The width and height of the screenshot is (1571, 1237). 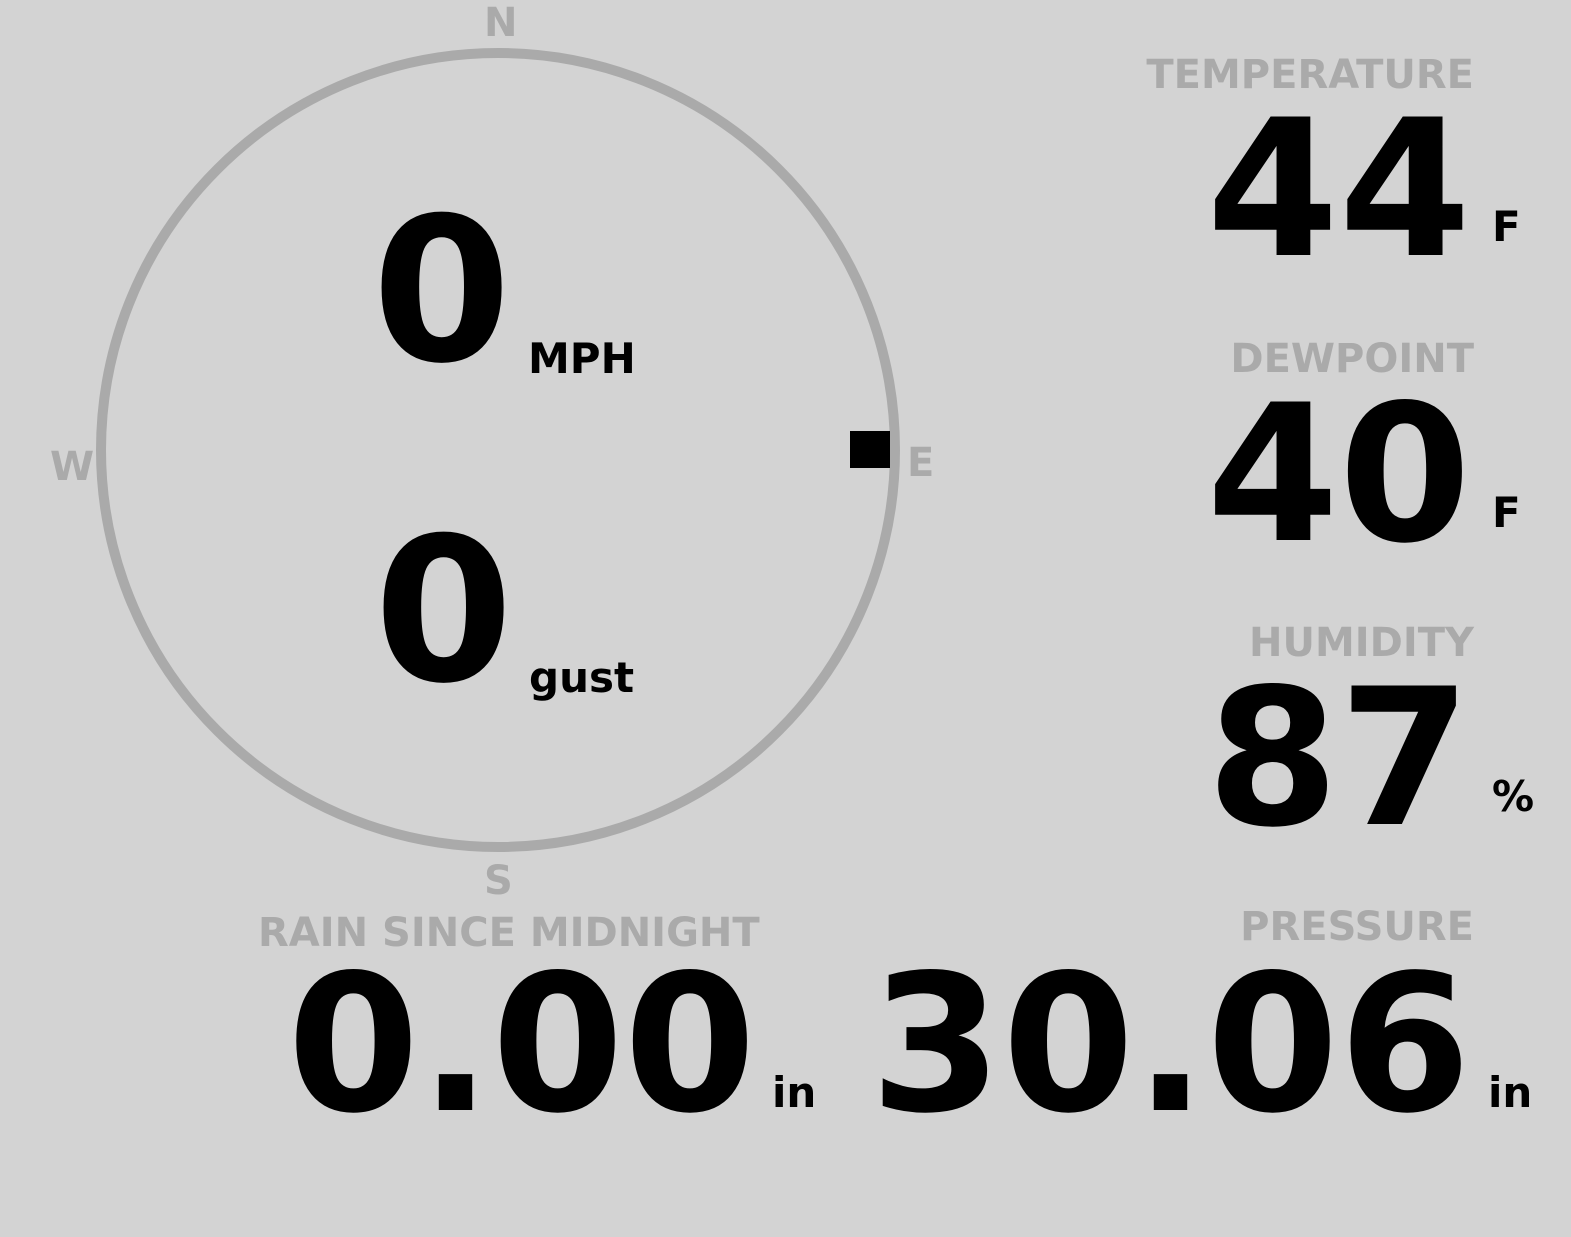 What do you see at coordinates (1338, 758) in the screenshot?
I see `humidity-value: 87` at bounding box center [1338, 758].